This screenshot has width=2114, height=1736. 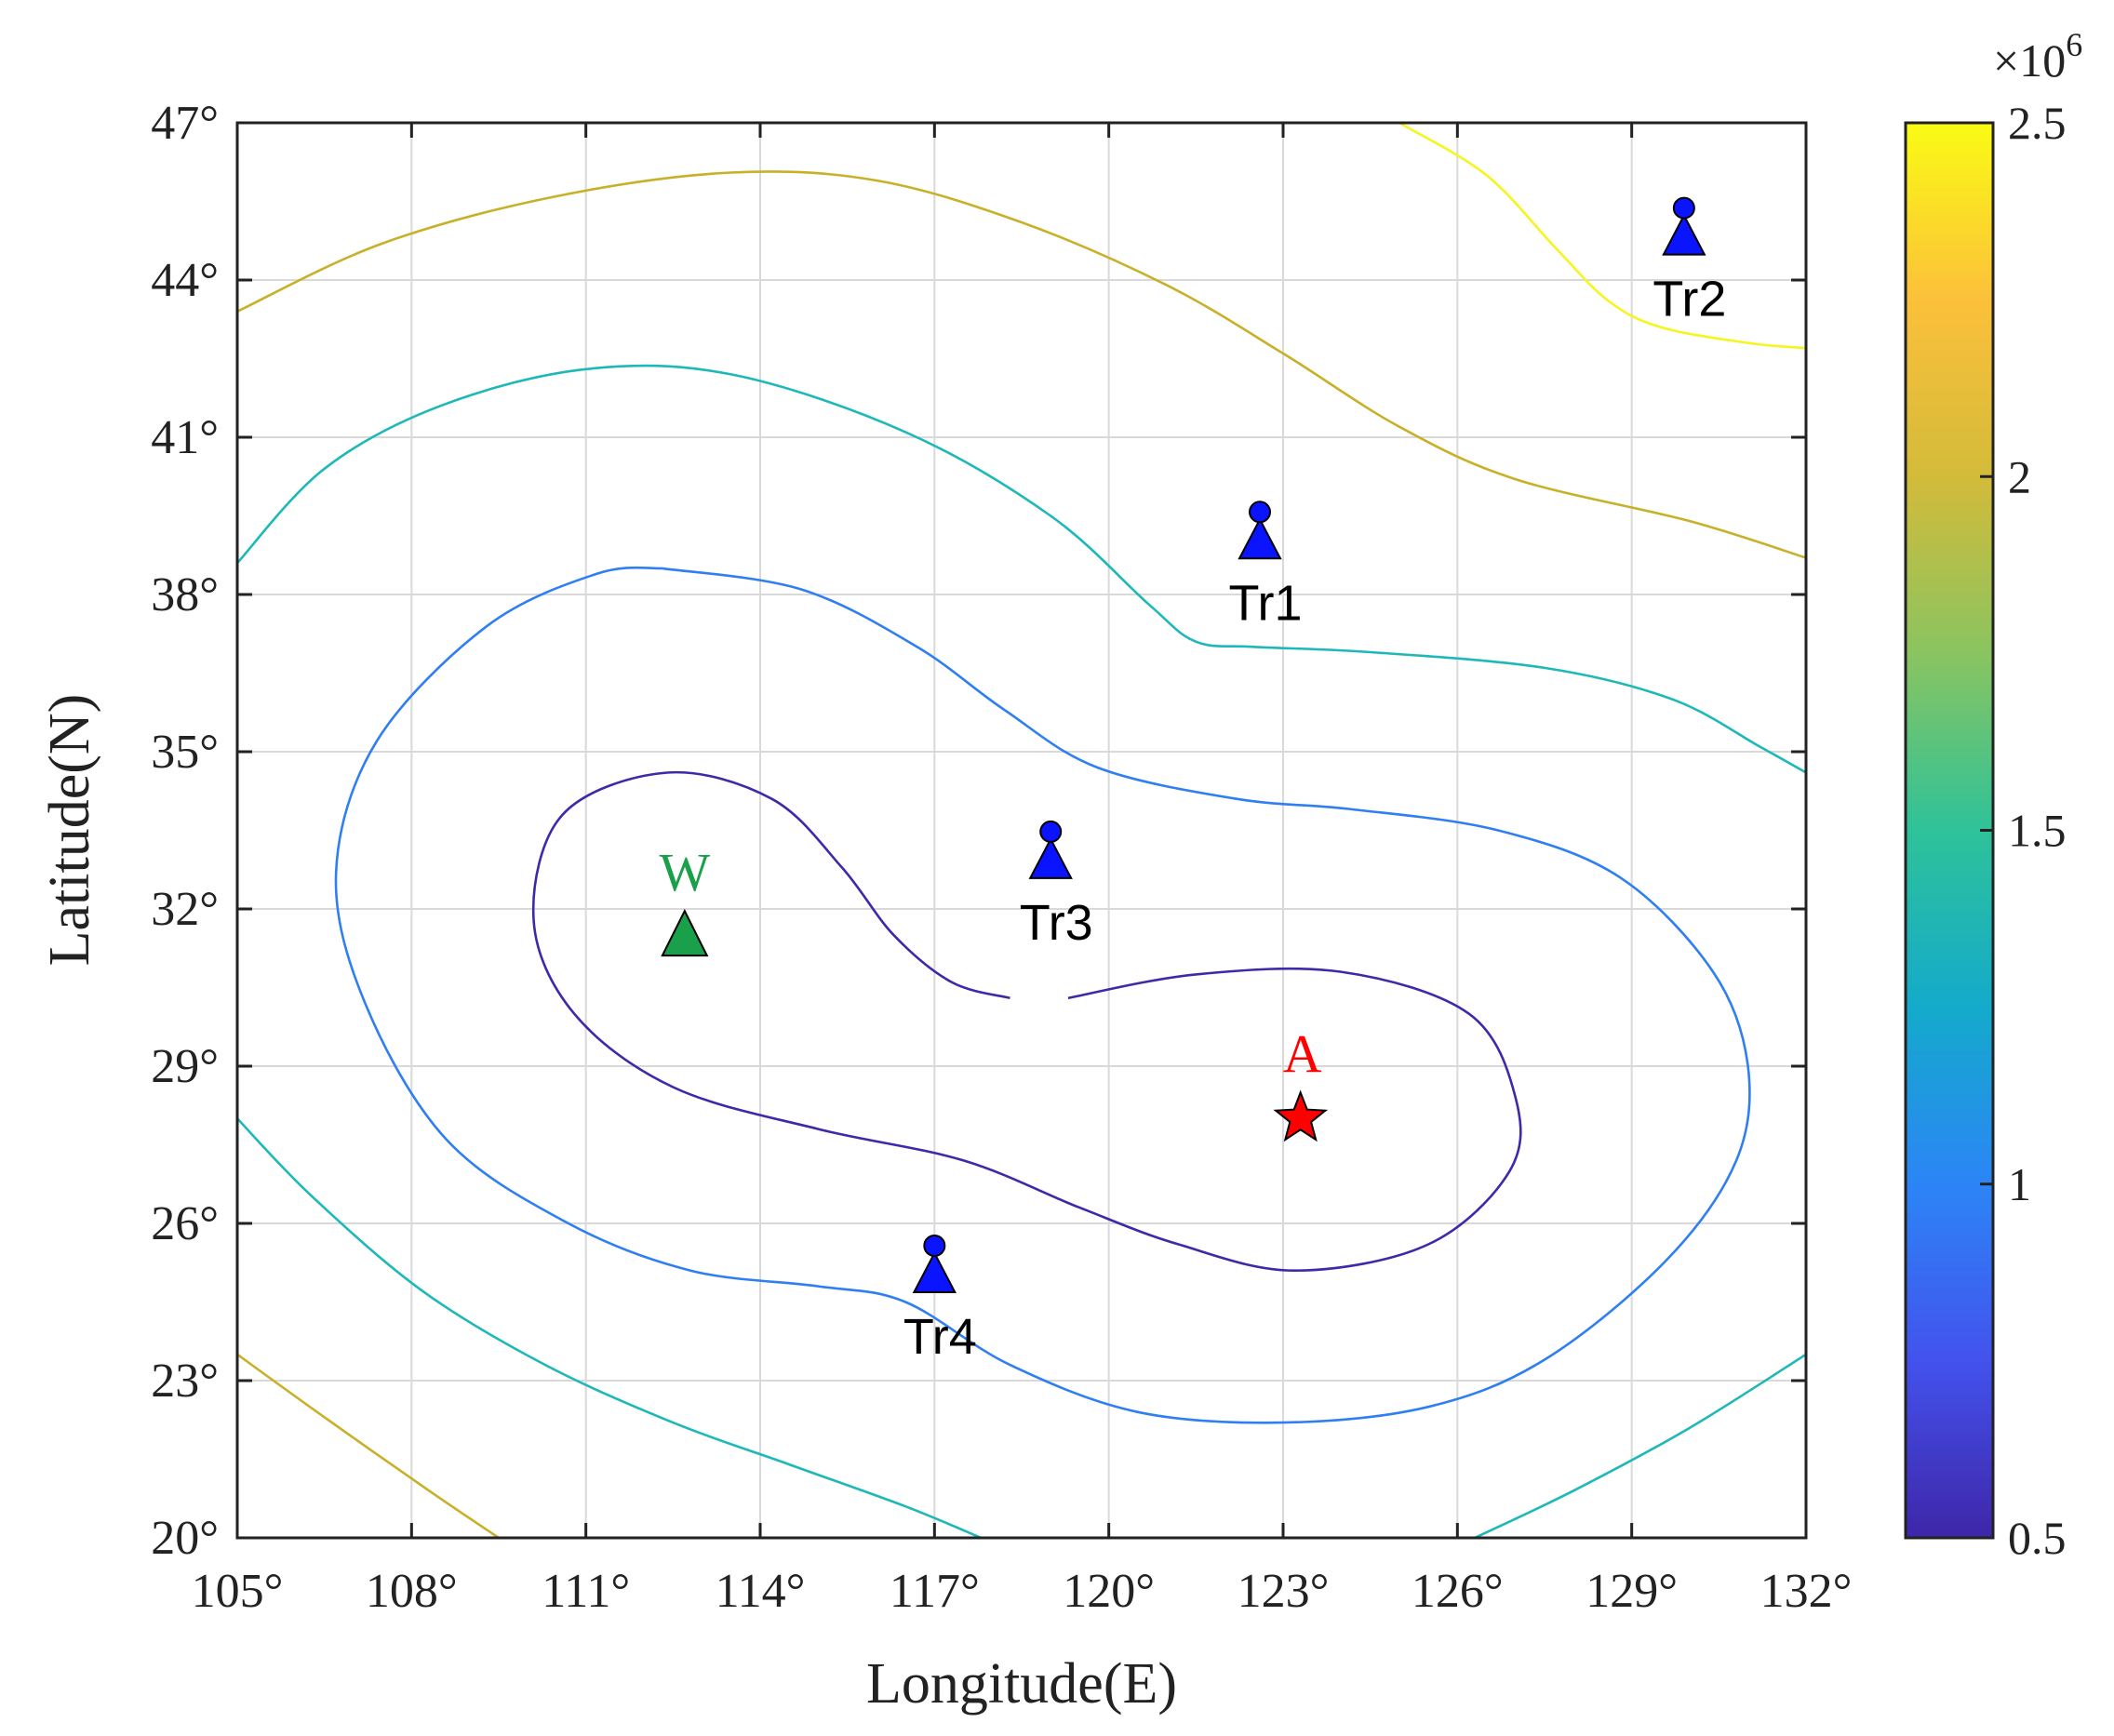 I want to click on marker-label: W, so click(x=684, y=872).